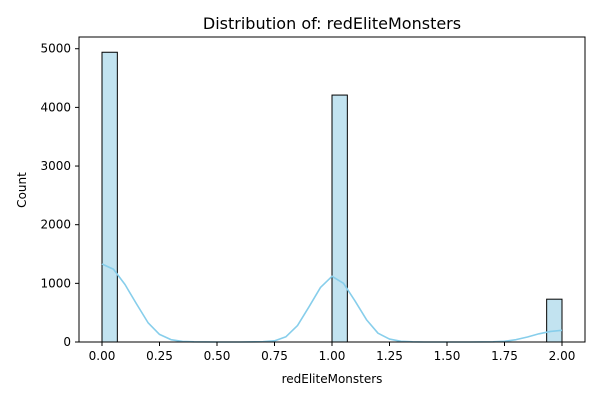  What do you see at coordinates (217, 356) in the screenshot?
I see `x-tick-label: 0.50` at bounding box center [217, 356].